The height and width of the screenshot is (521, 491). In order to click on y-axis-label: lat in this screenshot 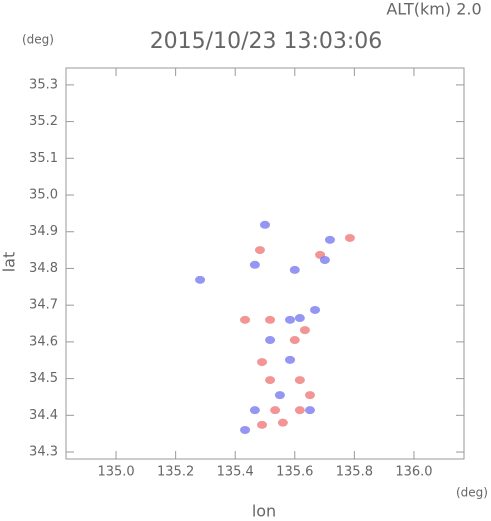, I will do `click(9, 262)`.